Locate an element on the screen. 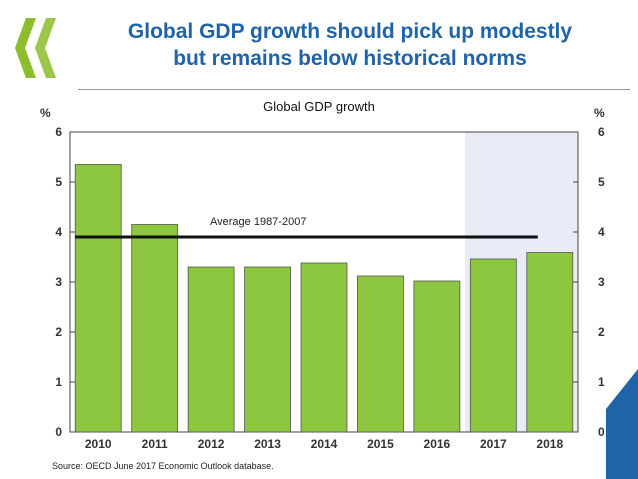 This screenshot has height=479, width=638. slide-title-line-2: but remains below historical norms is located at coordinates (350, 58).